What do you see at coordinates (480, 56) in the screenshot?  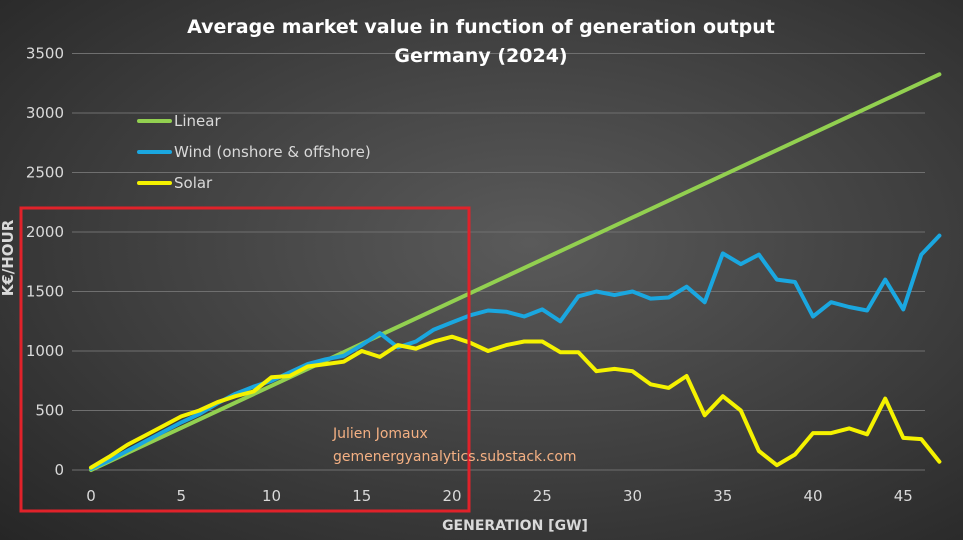 I see `chart-subtitle: Germany (2024)` at bounding box center [480, 56].